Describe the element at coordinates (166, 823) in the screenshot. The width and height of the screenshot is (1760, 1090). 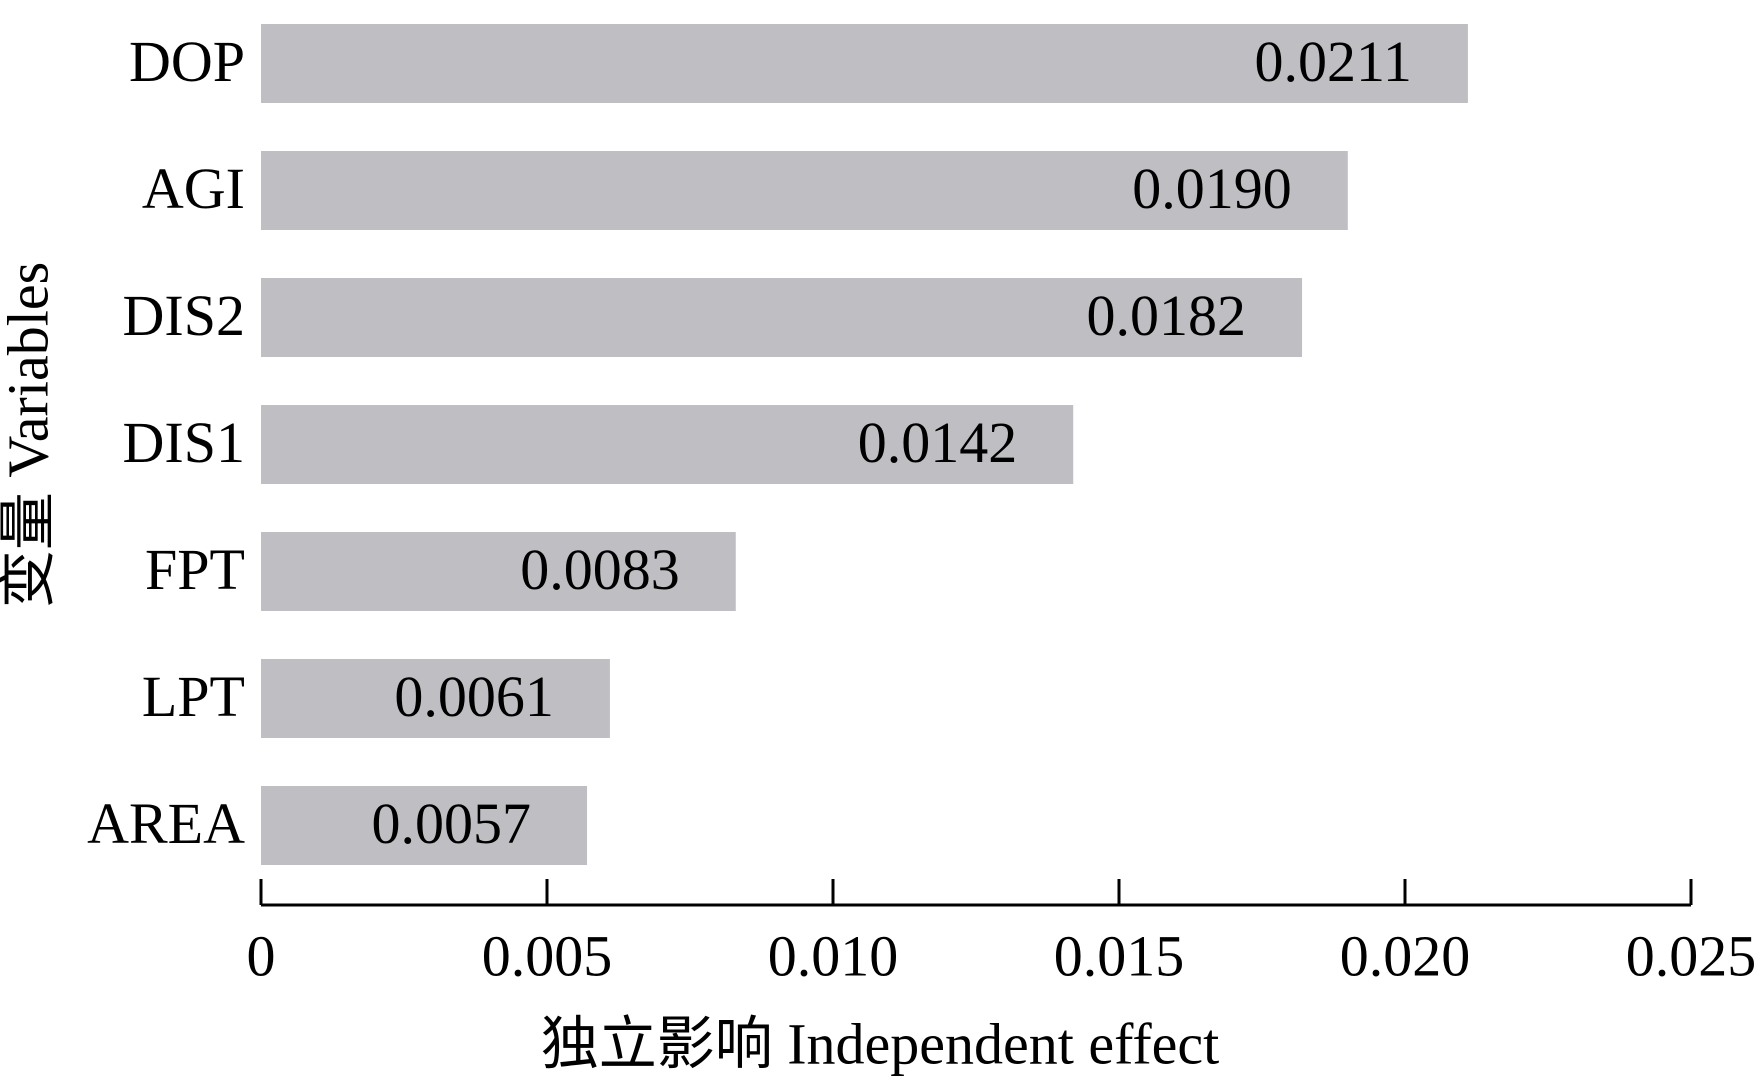
I see `y-tick-label: AREA` at that location.